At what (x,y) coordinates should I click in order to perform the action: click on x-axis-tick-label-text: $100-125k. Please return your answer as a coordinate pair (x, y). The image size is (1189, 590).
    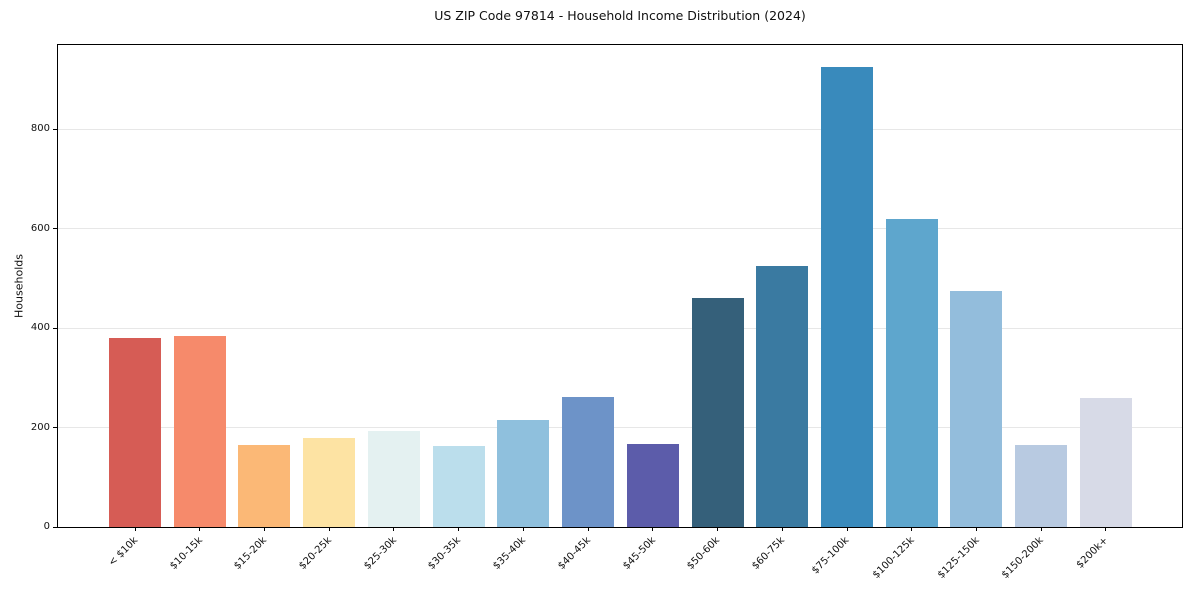
    Looking at the image, I should click on (893, 558).